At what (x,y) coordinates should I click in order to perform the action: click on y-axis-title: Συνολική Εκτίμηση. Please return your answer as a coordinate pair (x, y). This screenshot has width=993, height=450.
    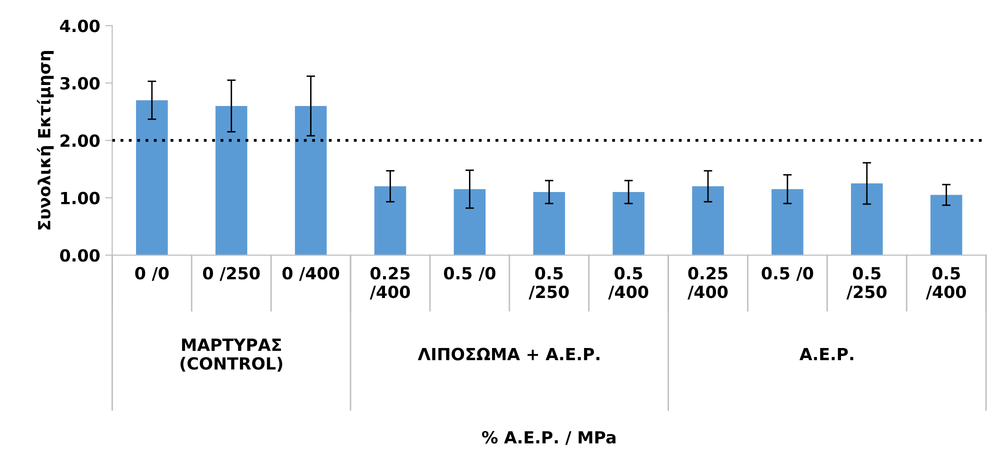
    Looking at the image, I should click on (45, 140).